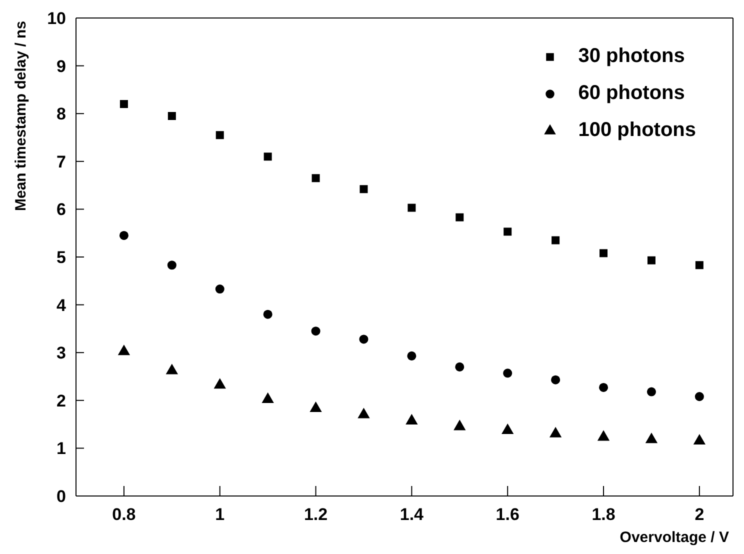 This screenshot has height=554, width=744. What do you see at coordinates (637, 130) in the screenshot?
I see `legend-label: 100 photons` at bounding box center [637, 130].